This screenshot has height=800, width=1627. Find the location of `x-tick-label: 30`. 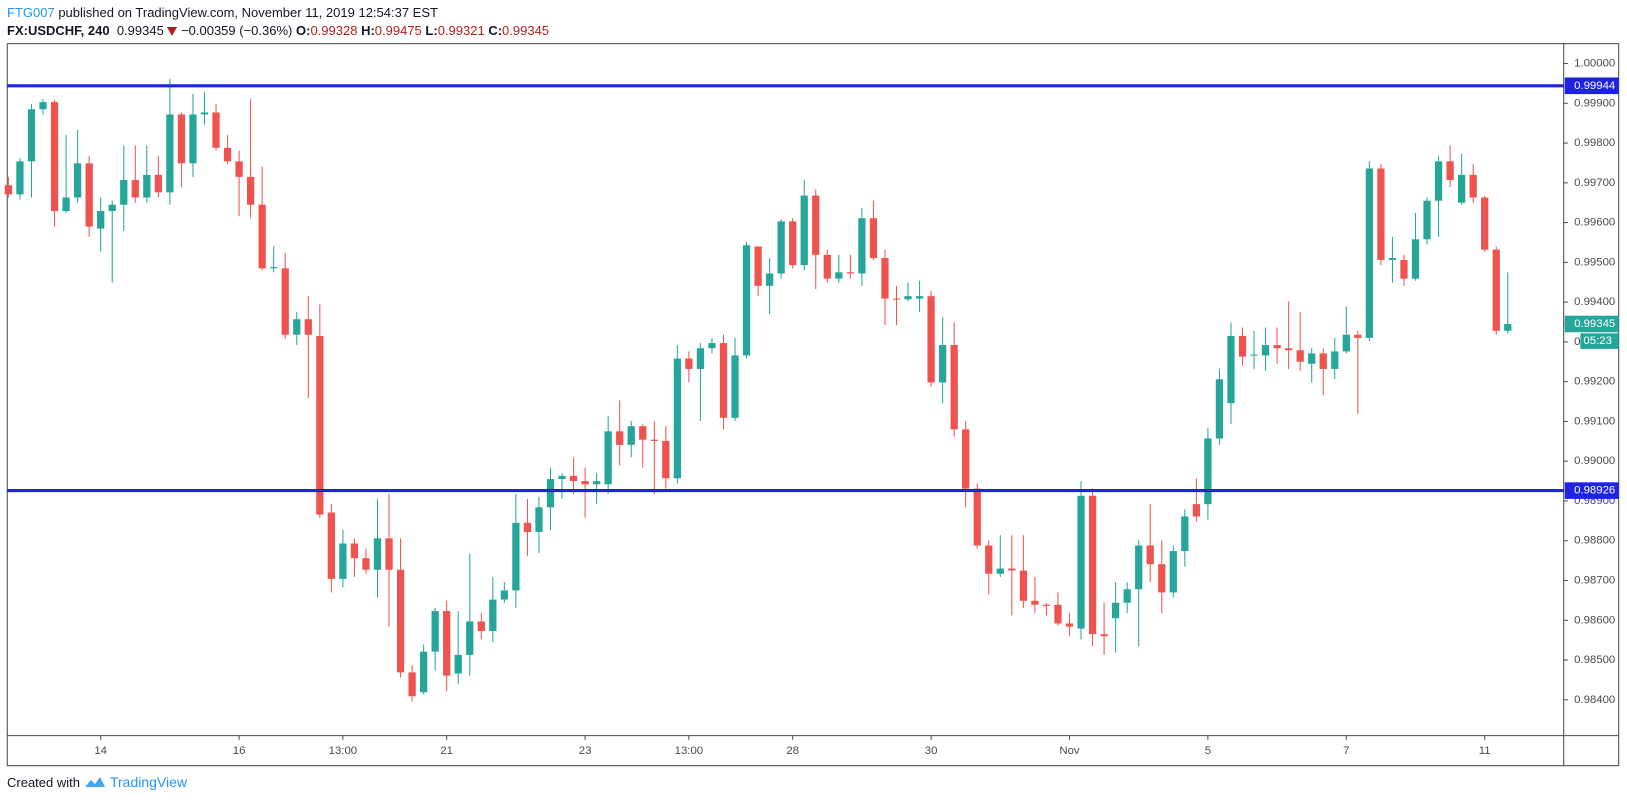

x-tick-label: 30 is located at coordinates (931, 751).